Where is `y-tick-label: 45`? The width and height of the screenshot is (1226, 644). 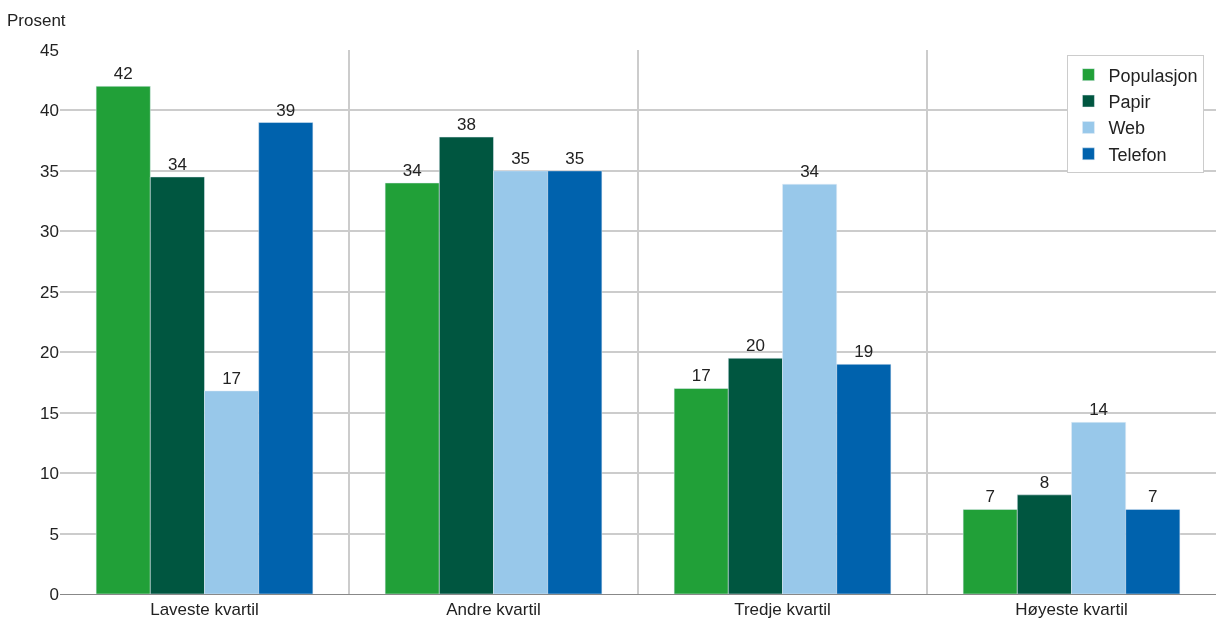 y-tick-label: 45 is located at coordinates (49, 50).